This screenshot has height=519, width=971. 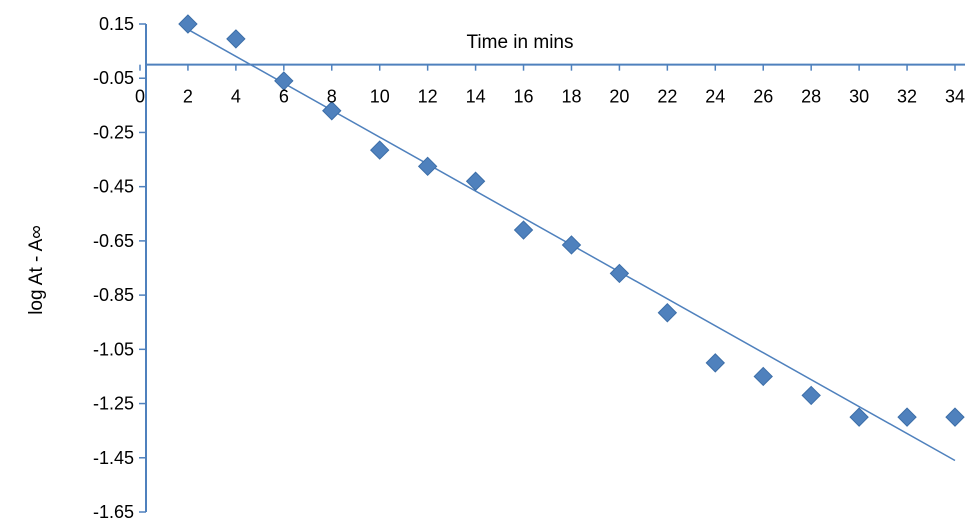 I want to click on y-tick-label: -0.05, so click(x=113, y=78).